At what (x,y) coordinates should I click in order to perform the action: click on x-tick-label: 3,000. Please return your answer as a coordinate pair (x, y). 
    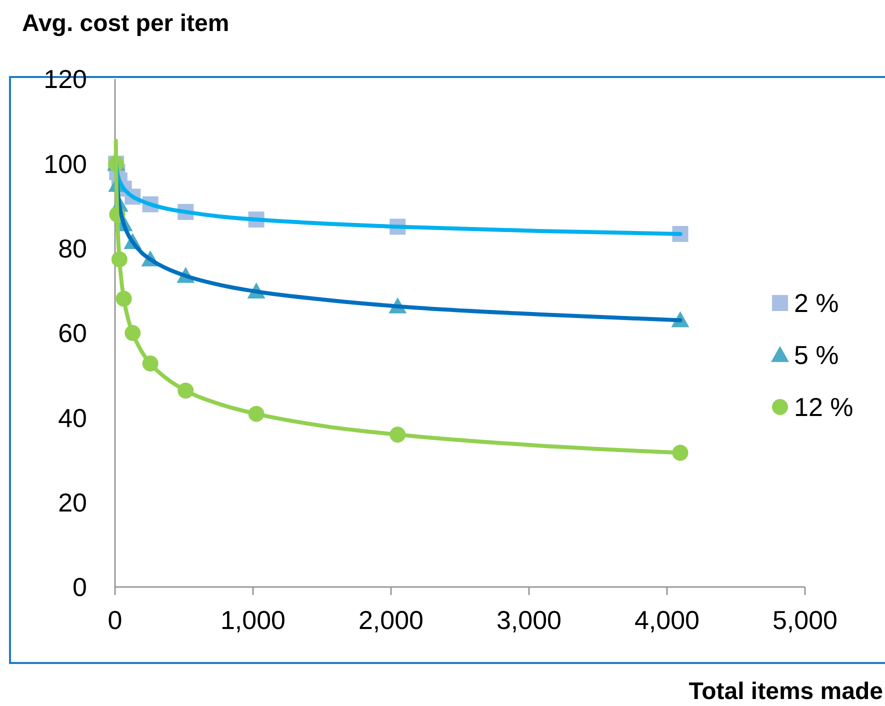
    Looking at the image, I should click on (529, 620).